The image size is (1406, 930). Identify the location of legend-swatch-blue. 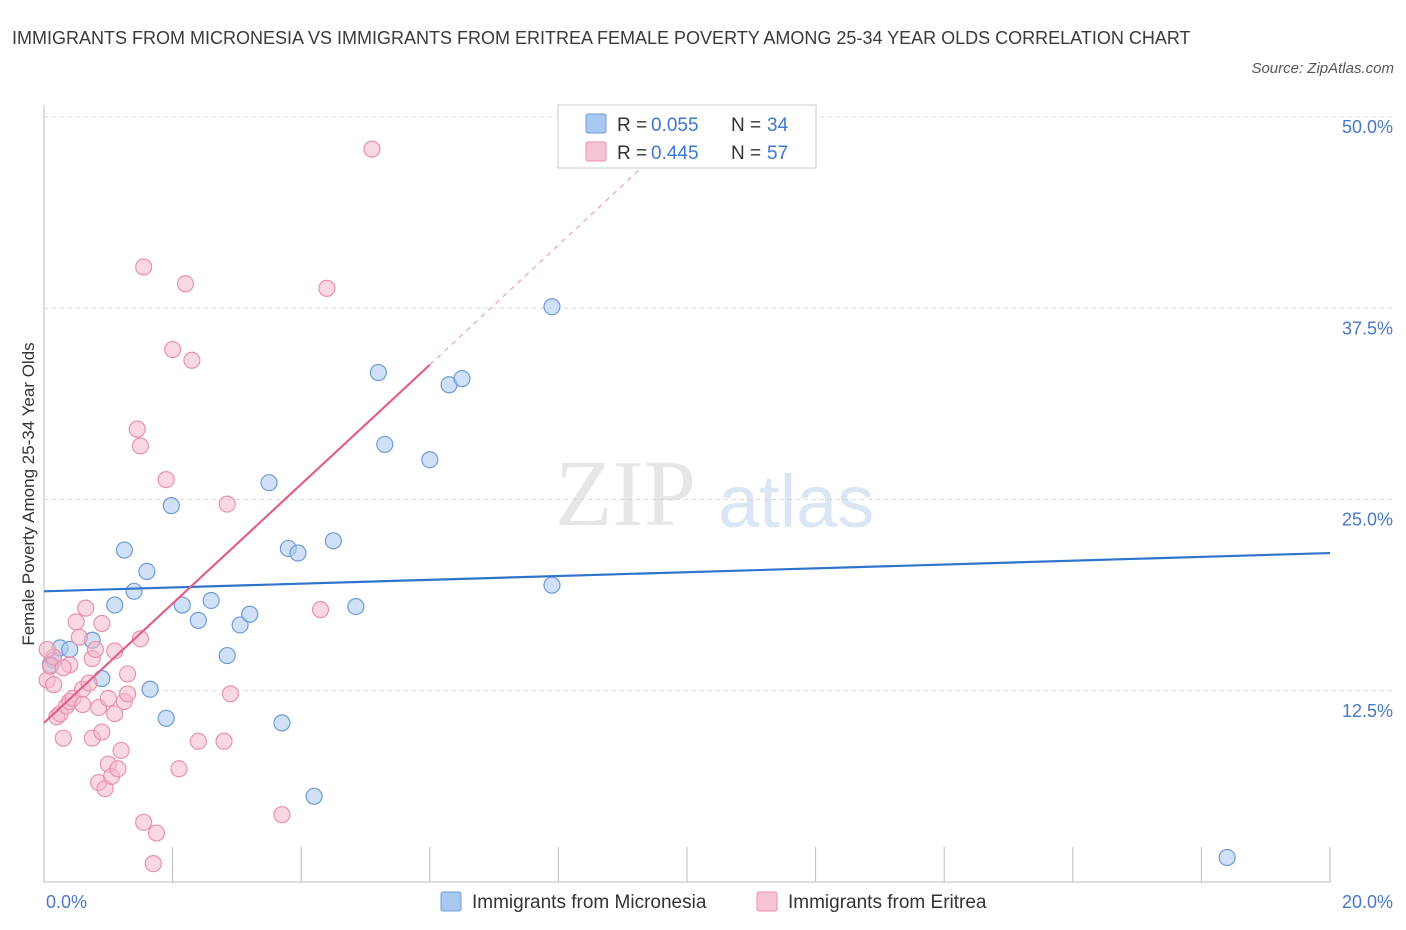
(596, 123).